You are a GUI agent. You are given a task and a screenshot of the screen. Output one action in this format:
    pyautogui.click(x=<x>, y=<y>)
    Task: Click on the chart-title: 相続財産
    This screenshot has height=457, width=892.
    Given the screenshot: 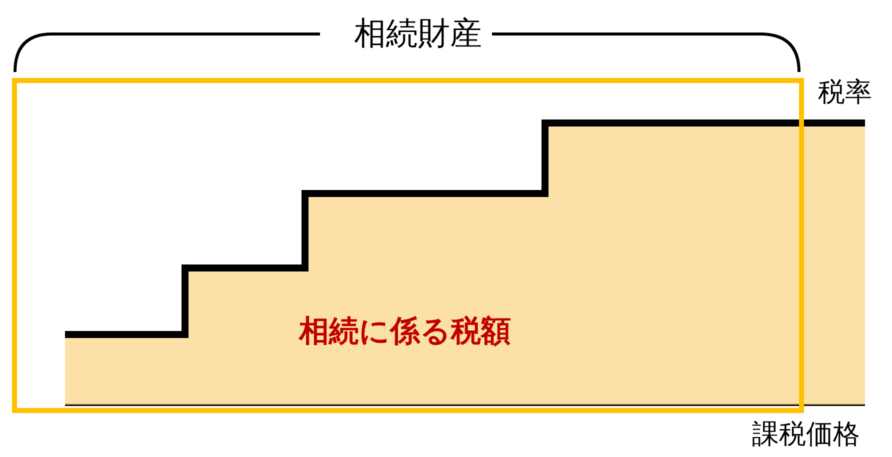 What is the action you would take?
    pyautogui.click(x=418, y=33)
    